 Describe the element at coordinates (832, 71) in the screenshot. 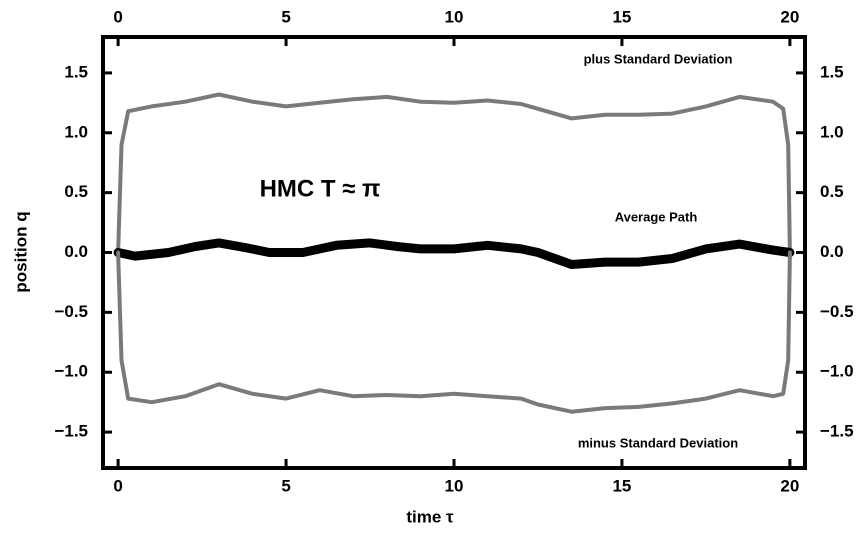

I see `y-tick-label-right: 1.5` at that location.